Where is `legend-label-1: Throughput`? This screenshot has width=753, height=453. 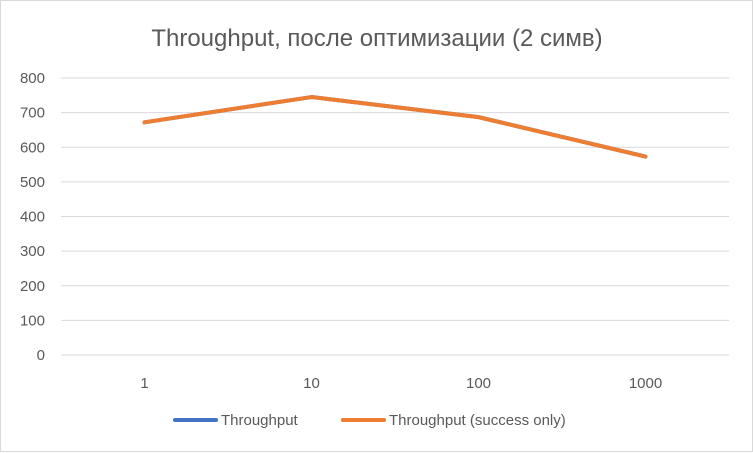 legend-label-1: Throughput is located at coordinates (260, 420).